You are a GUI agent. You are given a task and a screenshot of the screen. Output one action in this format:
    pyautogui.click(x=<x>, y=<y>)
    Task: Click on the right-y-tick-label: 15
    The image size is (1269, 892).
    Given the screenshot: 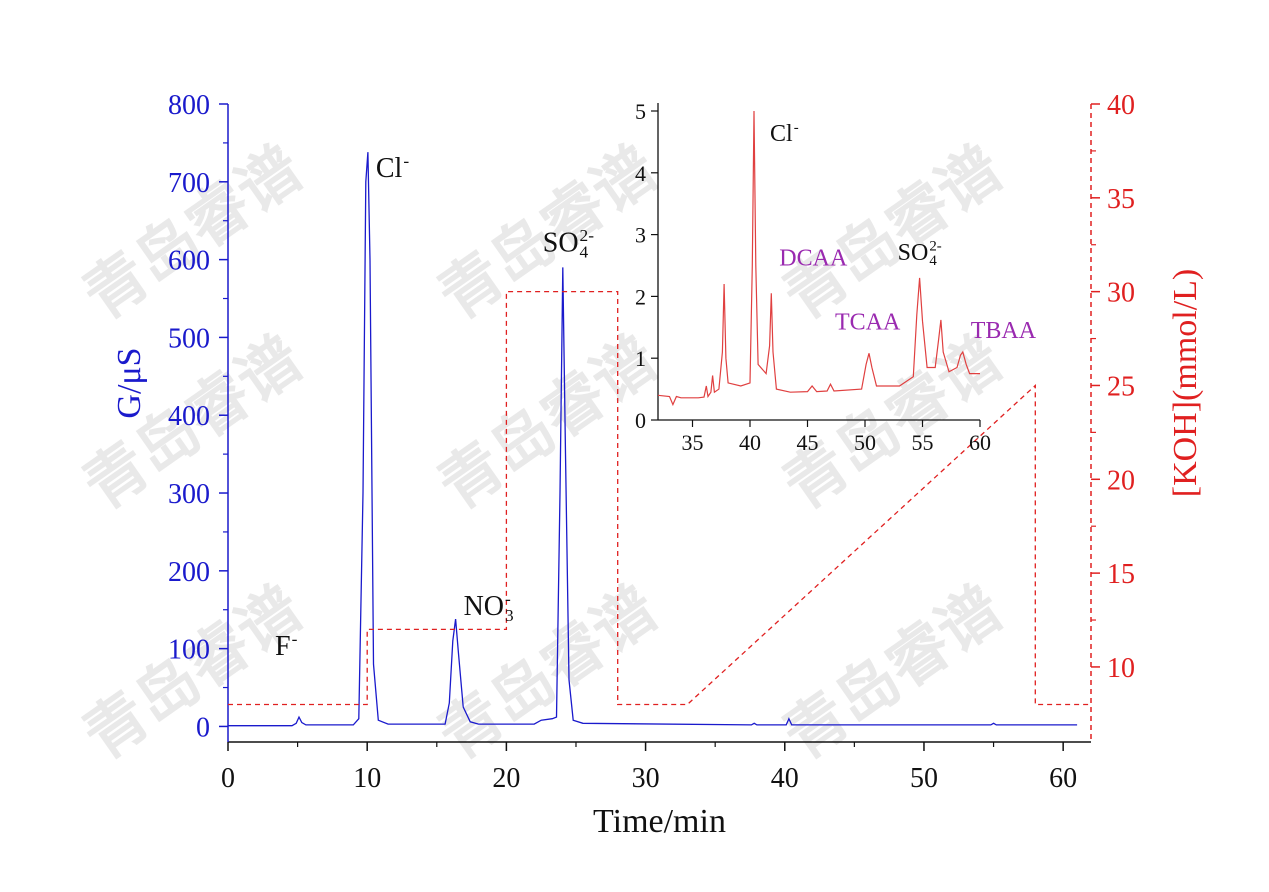 What is the action you would take?
    pyautogui.click(x=1121, y=574)
    